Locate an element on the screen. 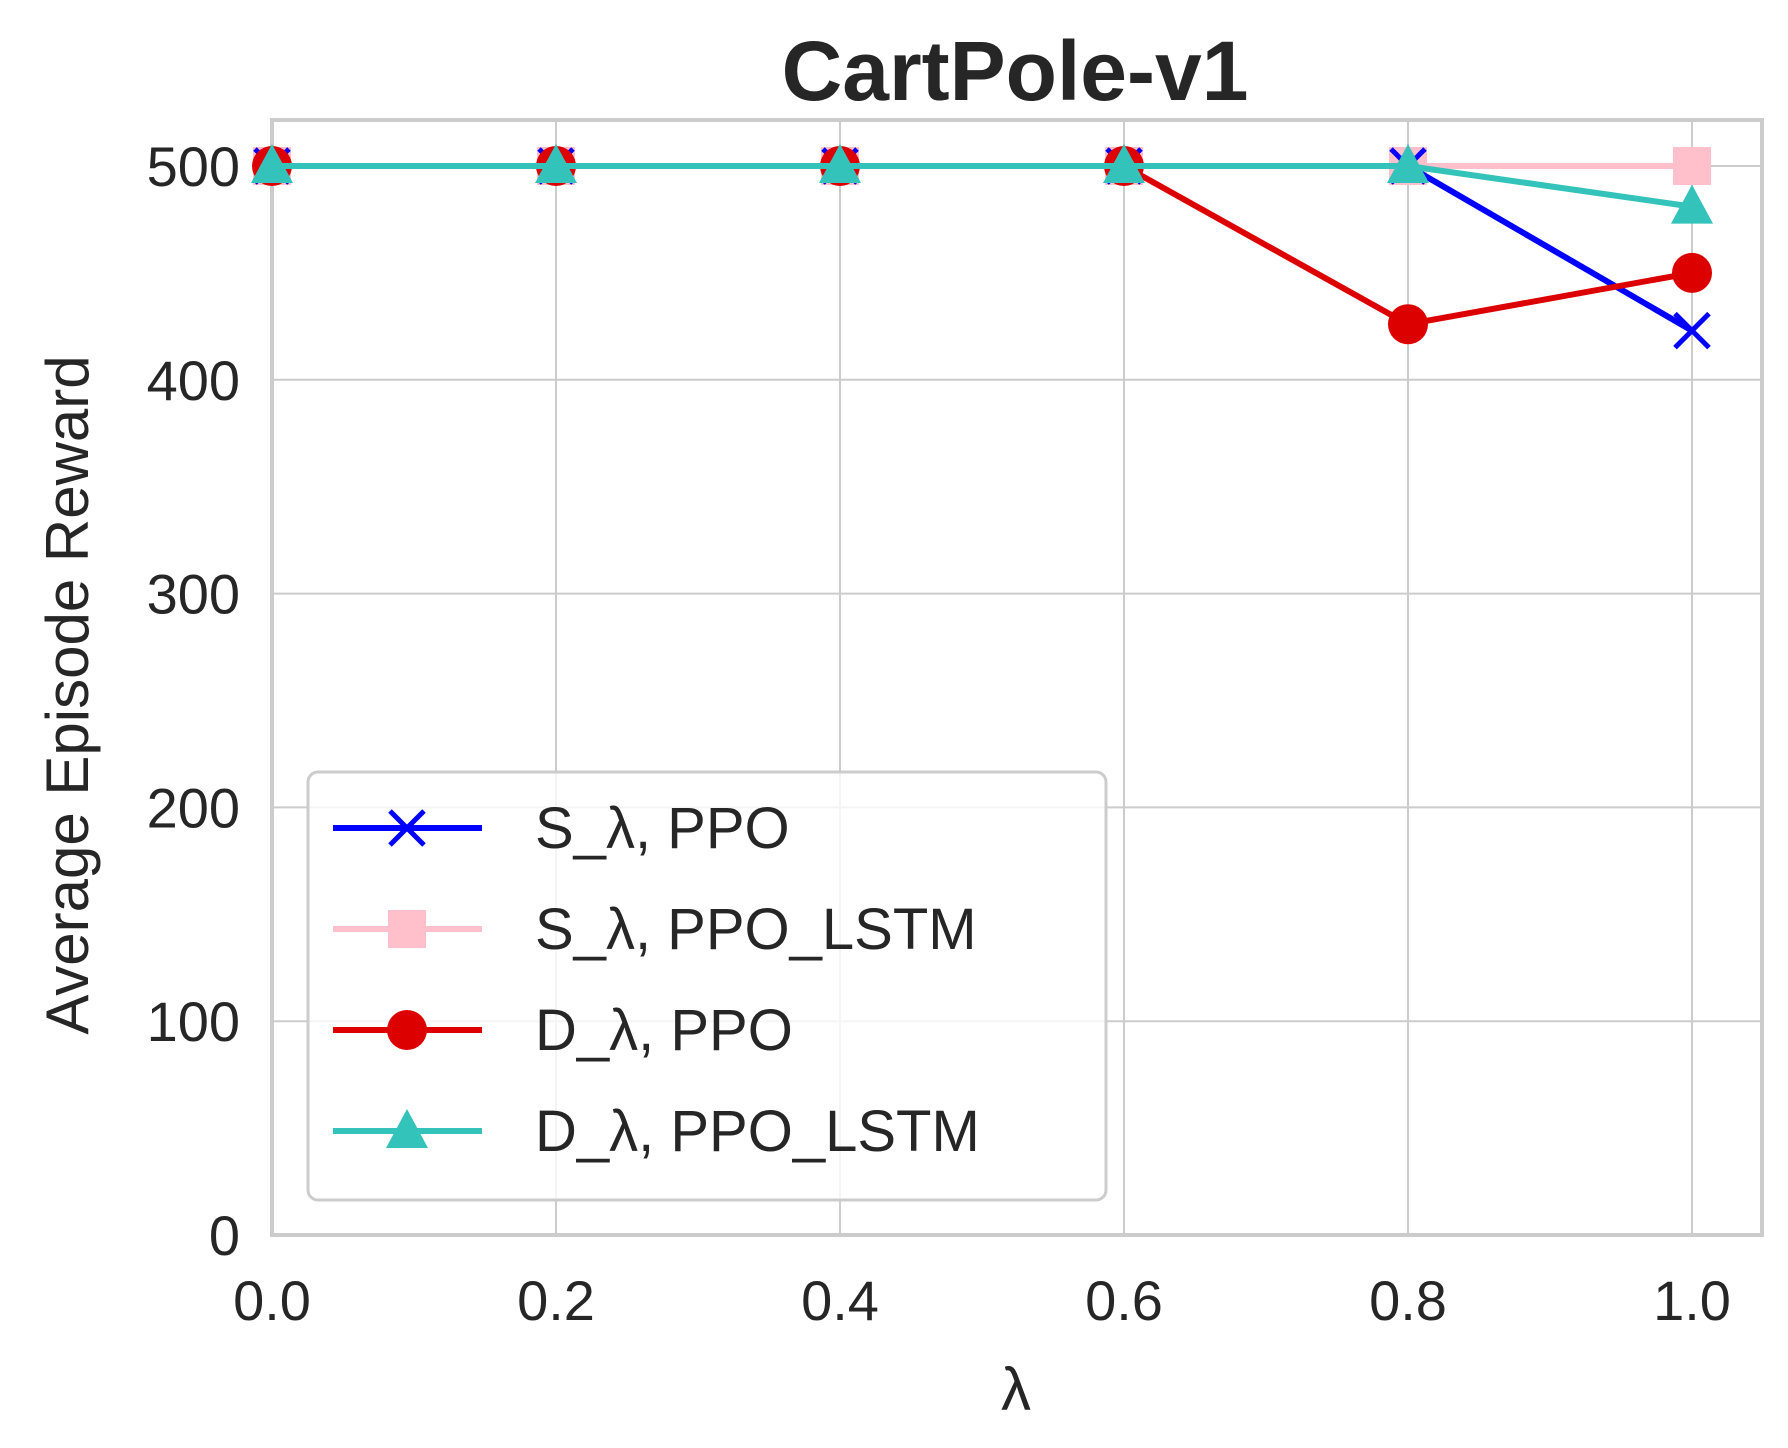 This screenshot has height=1448, width=1788. legend-box is located at coordinates (707, 986).